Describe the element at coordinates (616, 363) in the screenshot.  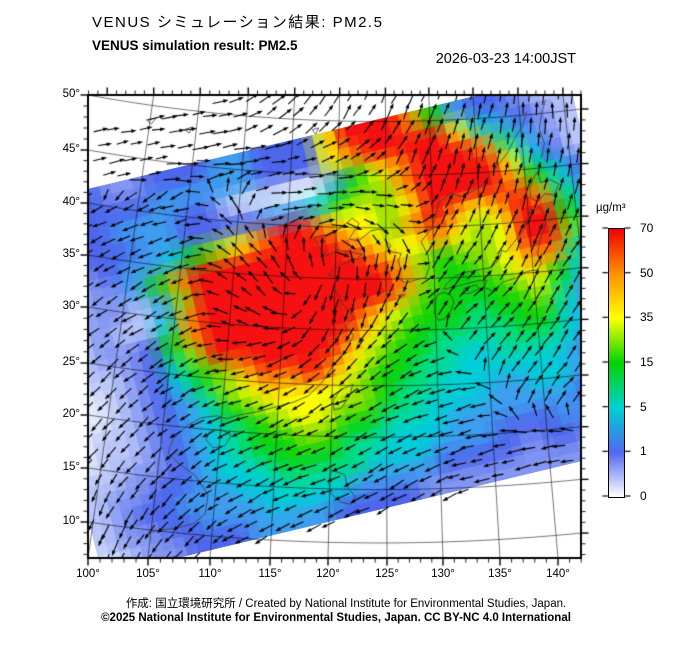
I see `colorbar-gradient` at that location.